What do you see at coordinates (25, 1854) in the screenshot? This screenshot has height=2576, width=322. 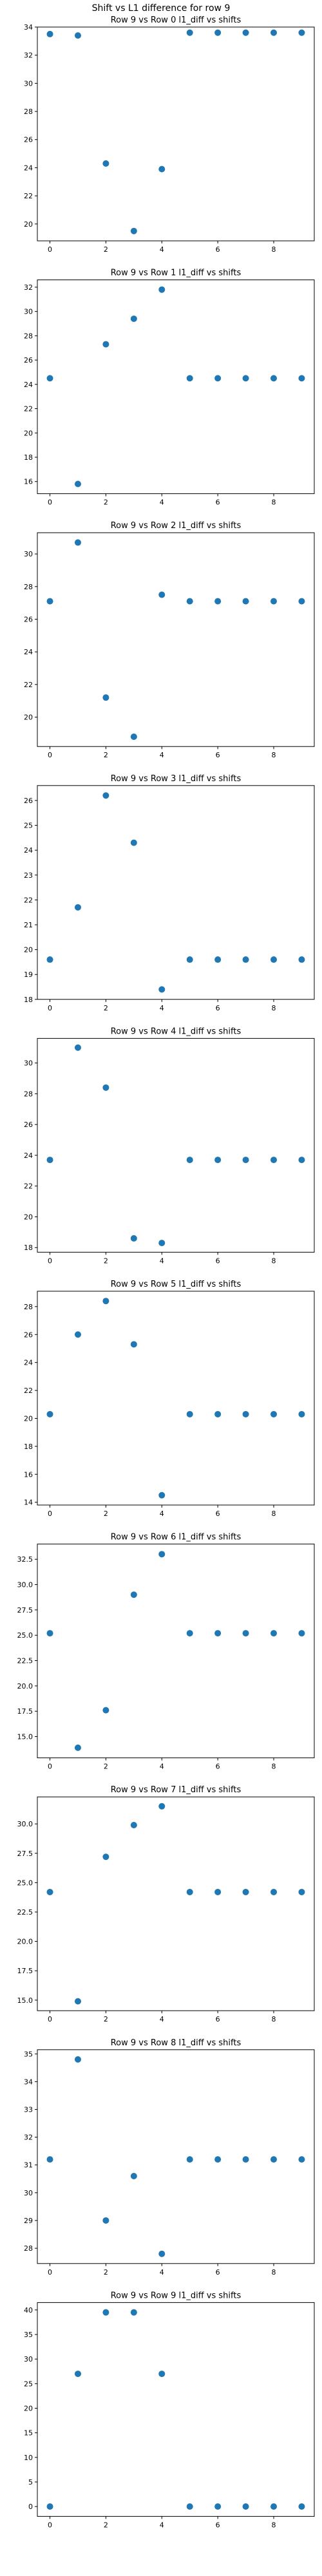 I see `y-tick-label: 27.5` at bounding box center [25, 1854].